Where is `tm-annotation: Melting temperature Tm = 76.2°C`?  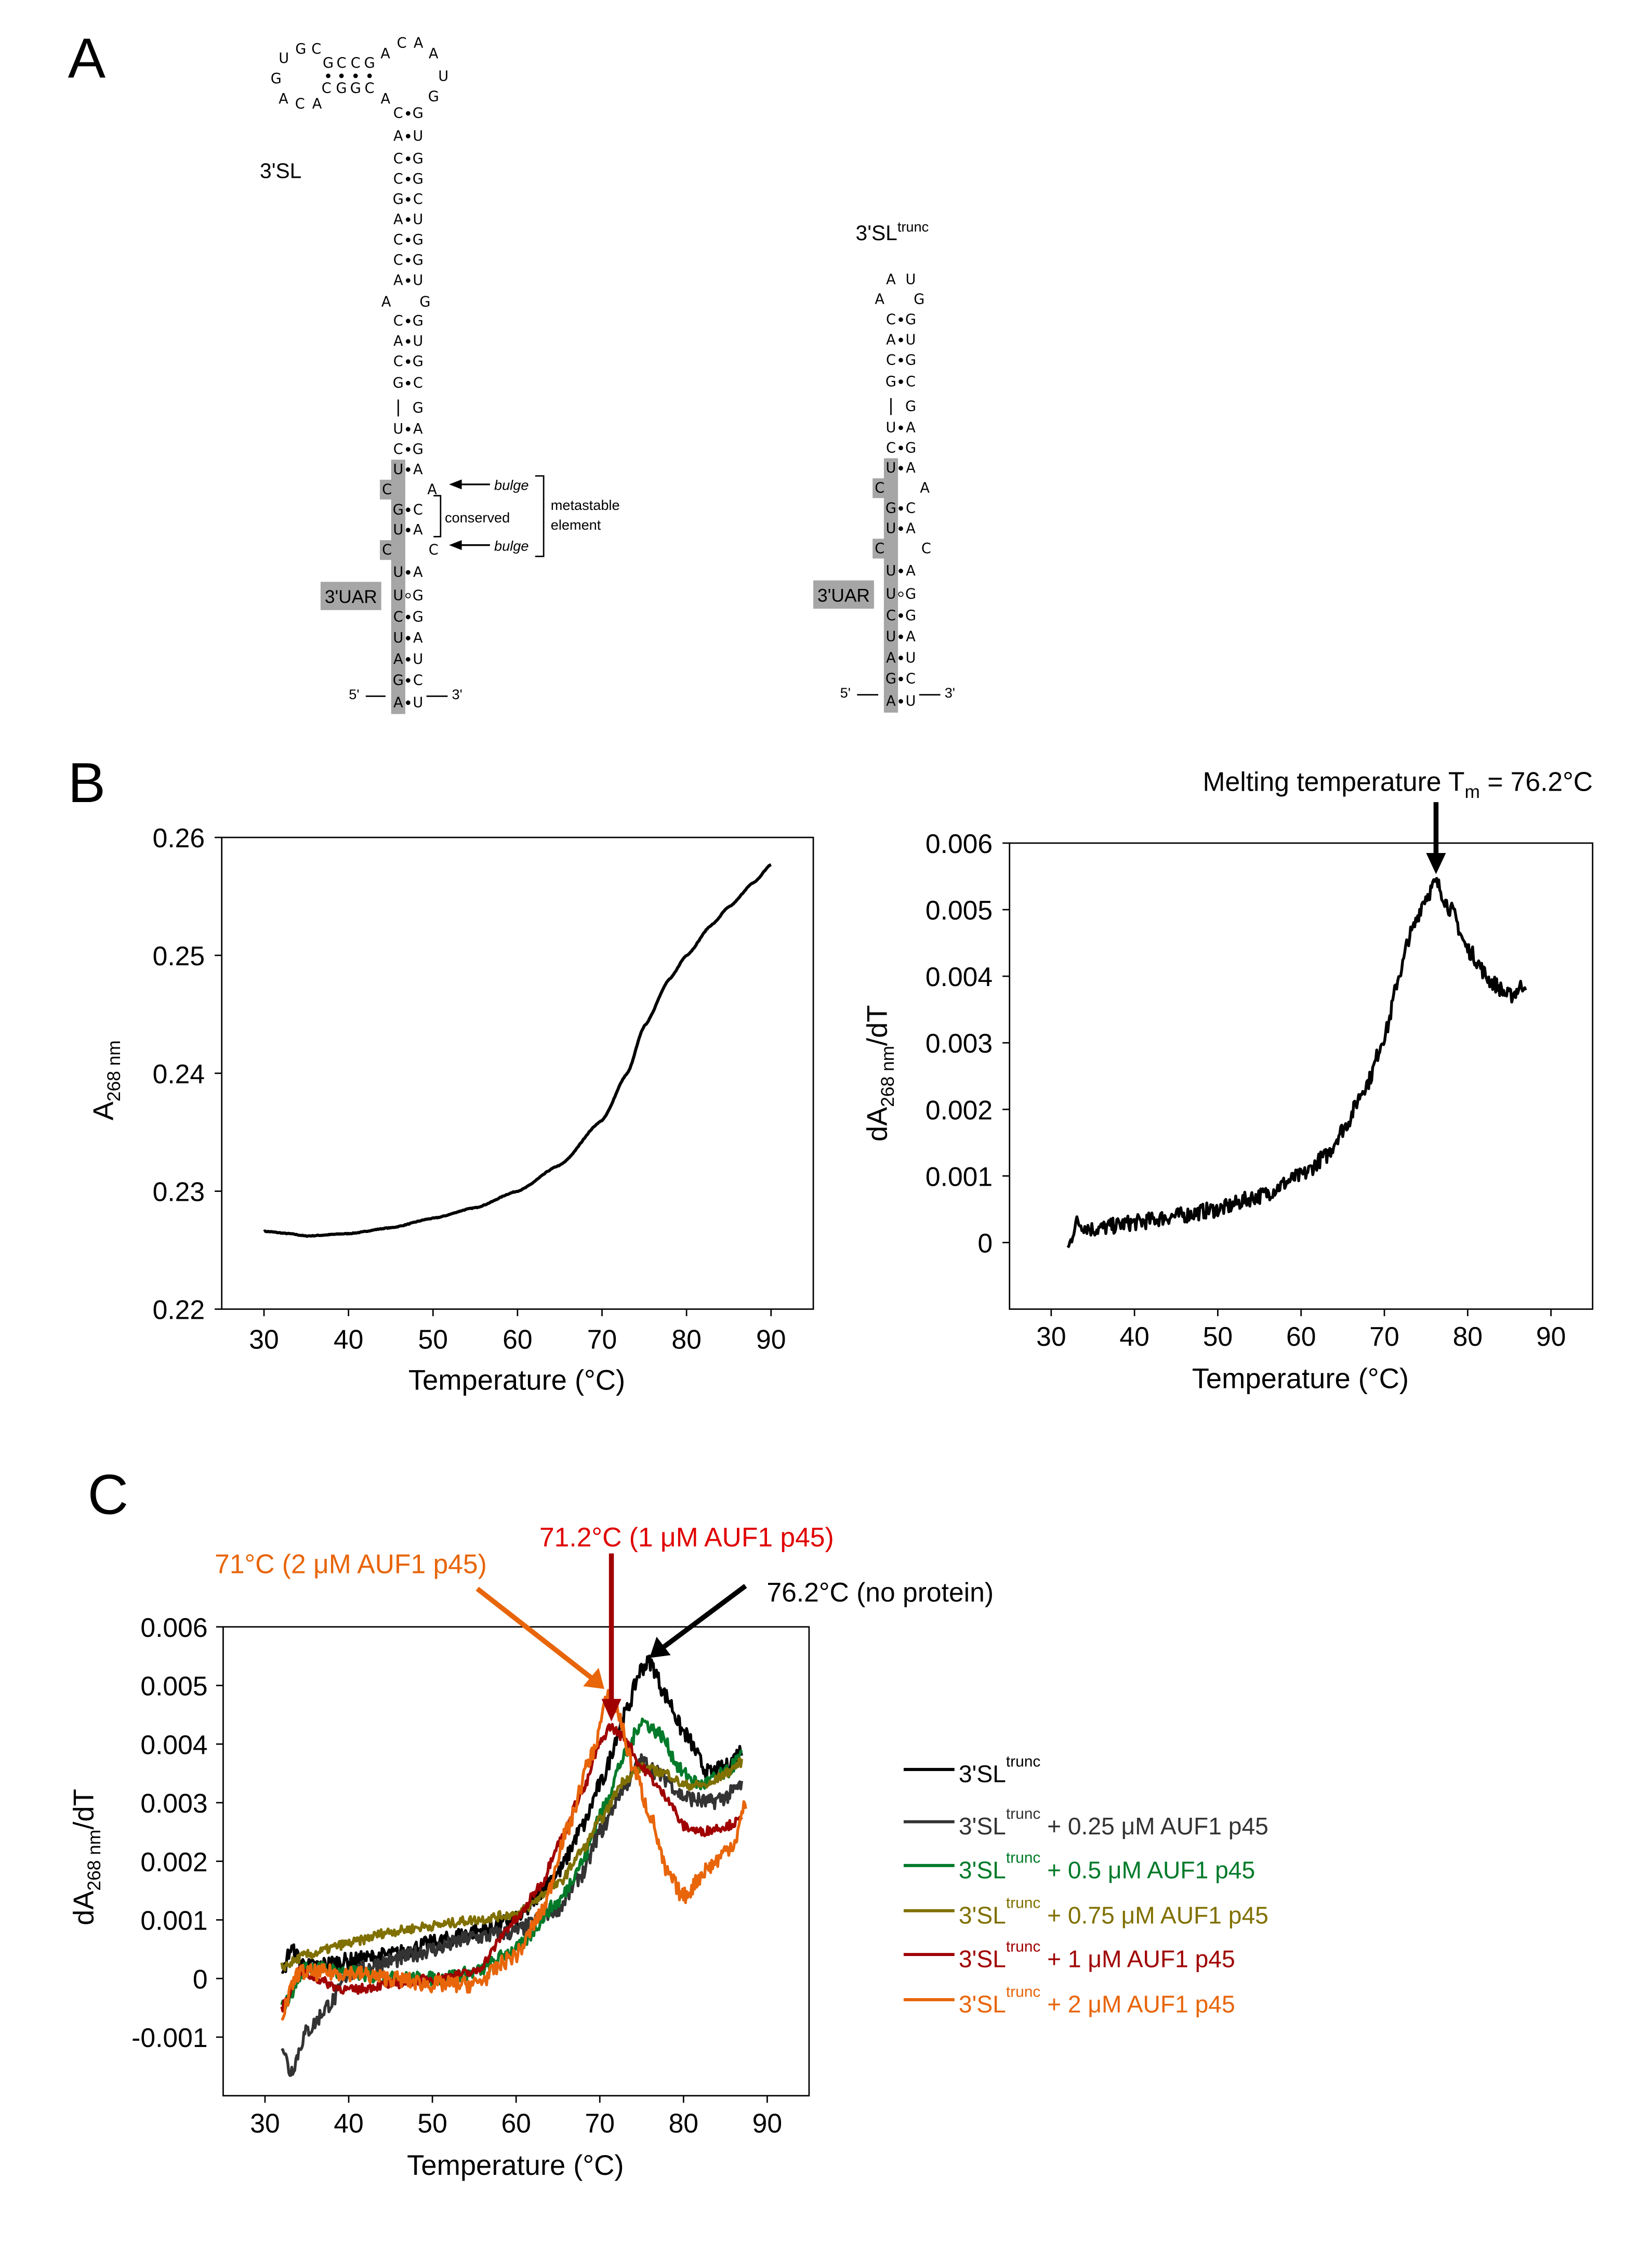
tm-annotation: Melting temperature Tm = 76.2°C is located at coordinates (1398, 784).